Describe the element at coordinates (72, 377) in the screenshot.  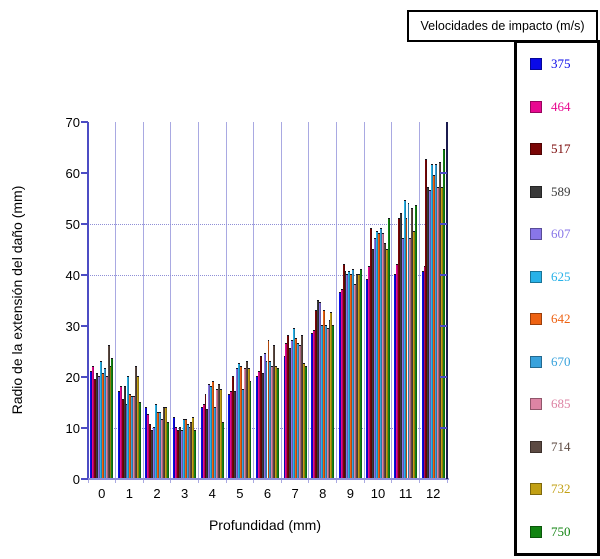
I see `y-tick-label: 20` at that location.